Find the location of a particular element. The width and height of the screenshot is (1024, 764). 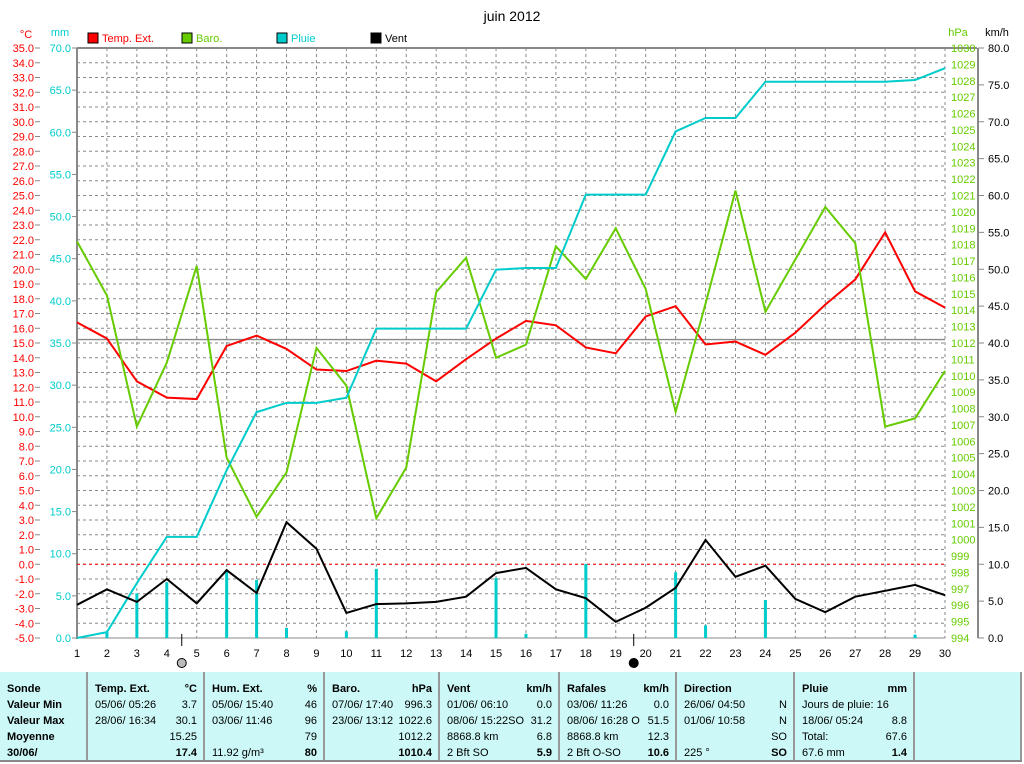

value: 67.6 mm is located at coordinates (823, 753).